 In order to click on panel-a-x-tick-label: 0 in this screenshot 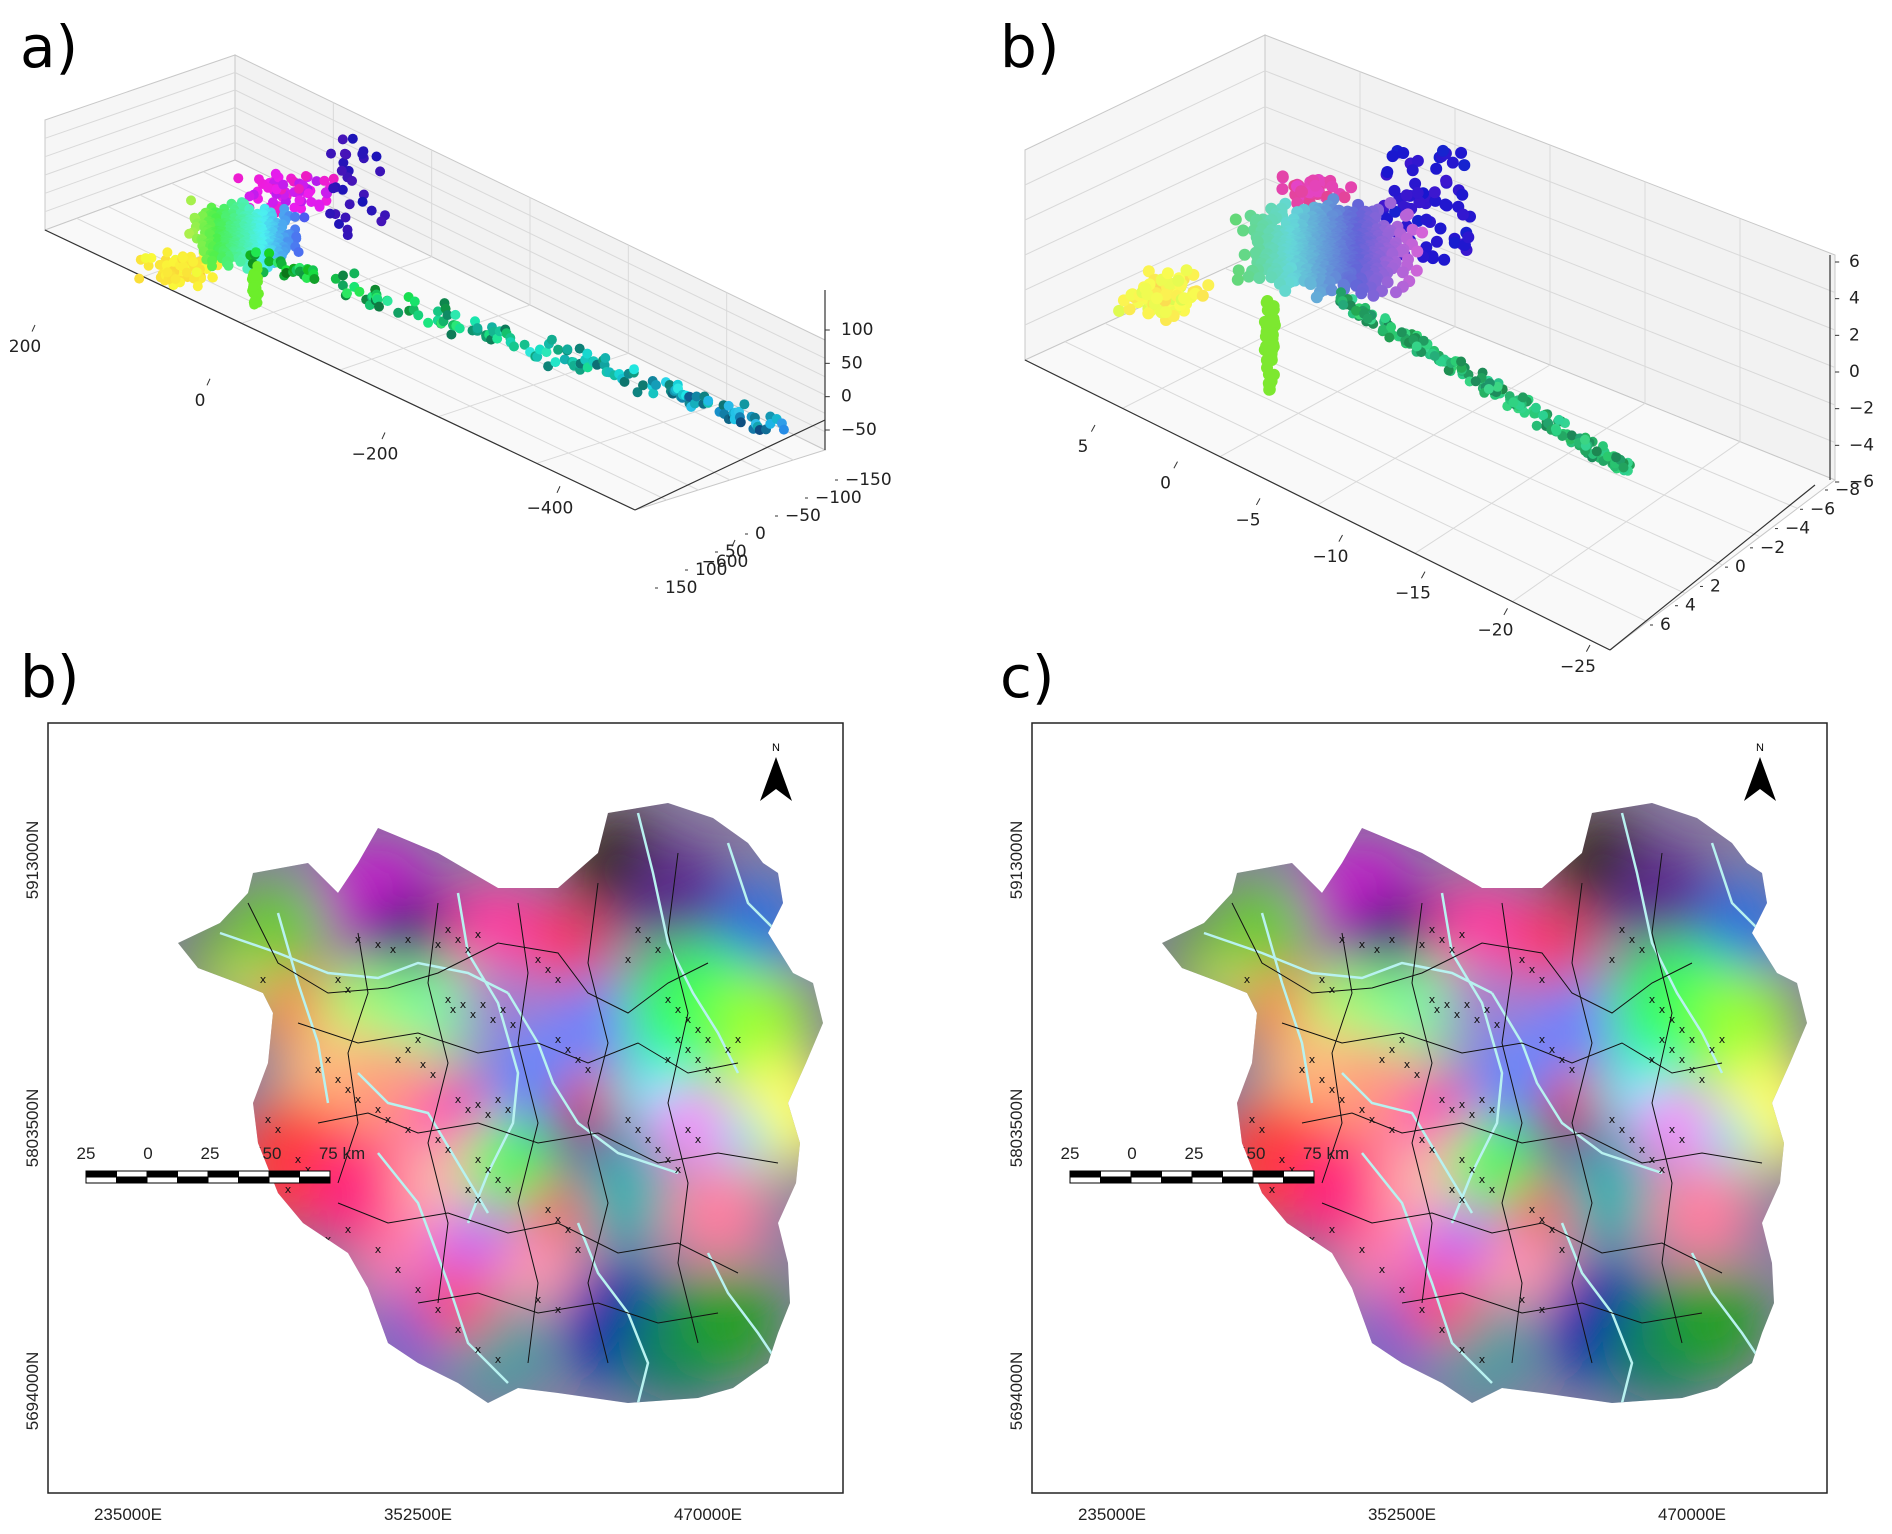, I will do `click(200, 401)`.